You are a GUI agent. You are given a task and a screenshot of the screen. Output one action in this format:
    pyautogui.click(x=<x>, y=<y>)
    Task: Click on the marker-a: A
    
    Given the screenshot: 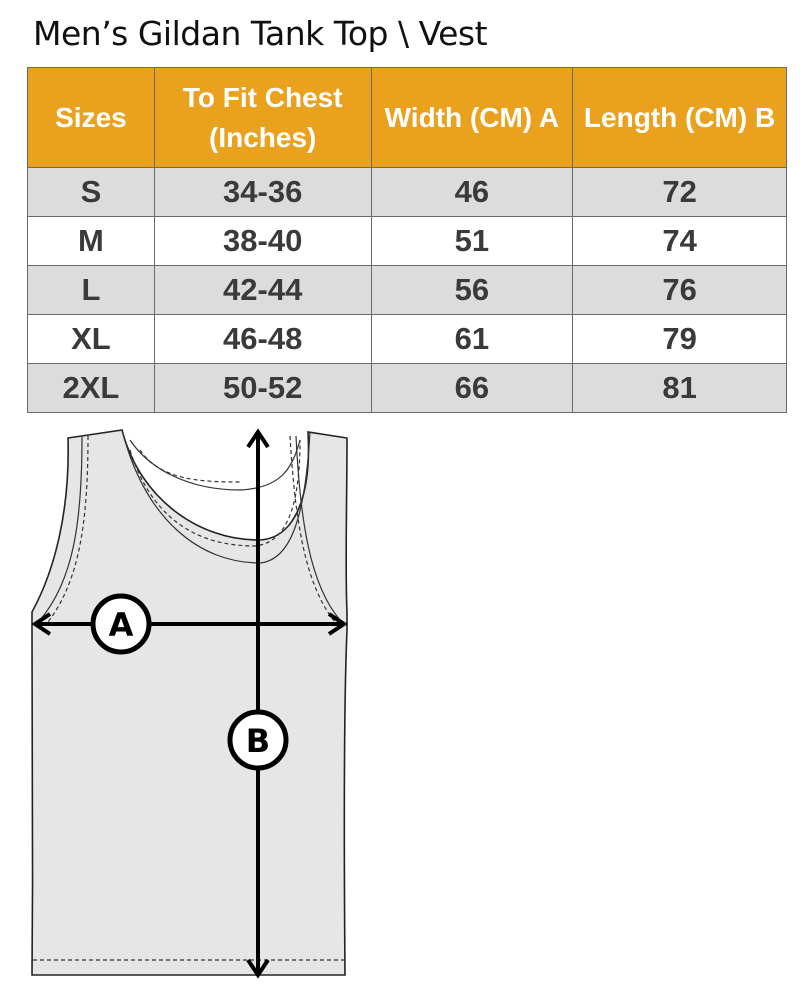 What is the action you would take?
    pyautogui.click(x=121, y=624)
    